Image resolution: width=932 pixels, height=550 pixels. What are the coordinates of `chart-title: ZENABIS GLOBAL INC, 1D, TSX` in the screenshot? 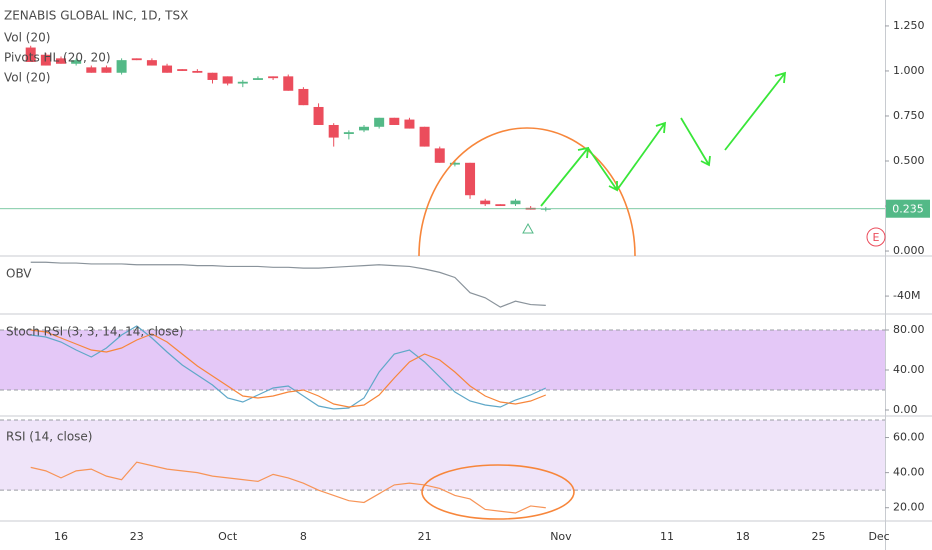 It's located at (96, 16).